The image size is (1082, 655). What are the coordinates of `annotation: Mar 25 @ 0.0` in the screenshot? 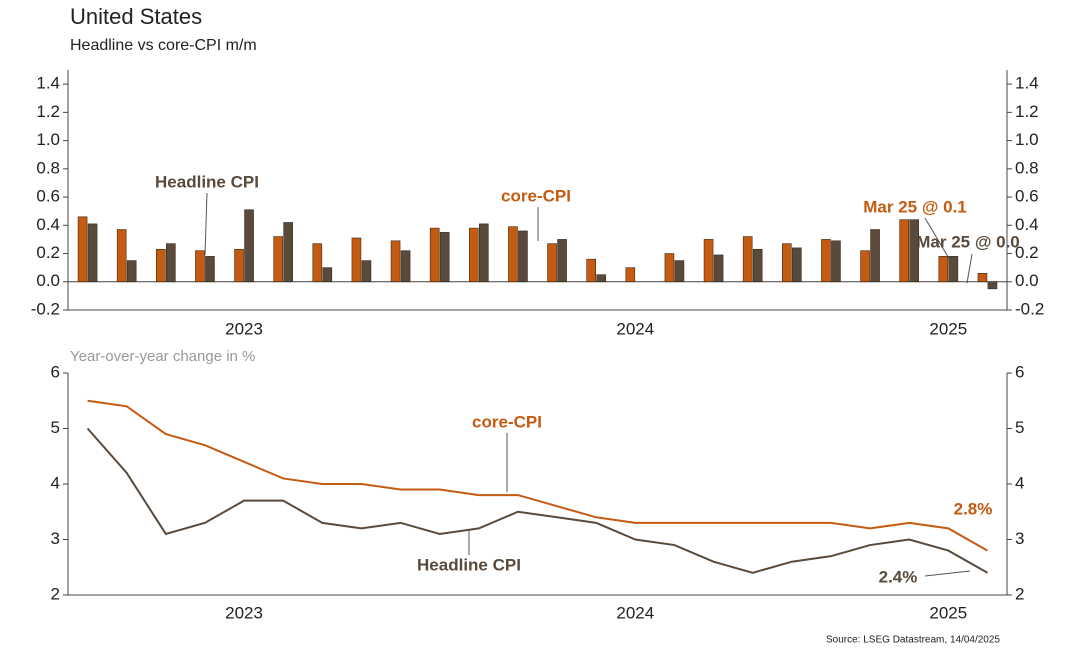 It's located at (968, 241).